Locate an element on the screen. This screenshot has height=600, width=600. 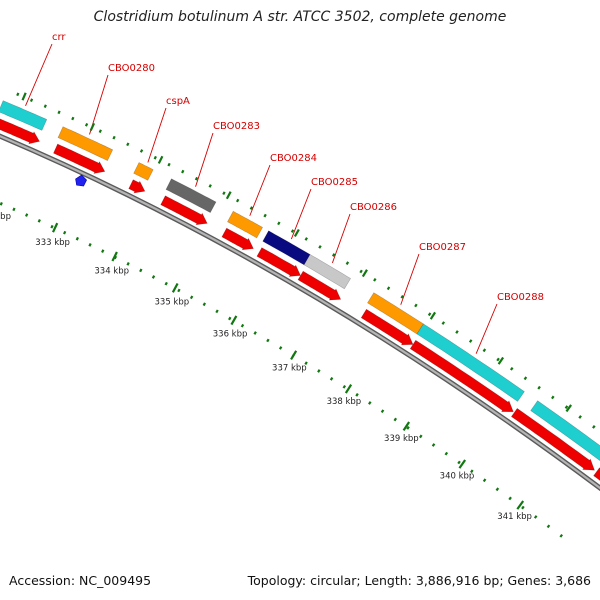
accession-text: Accession: NC_009495 is located at coordinates (80, 580).